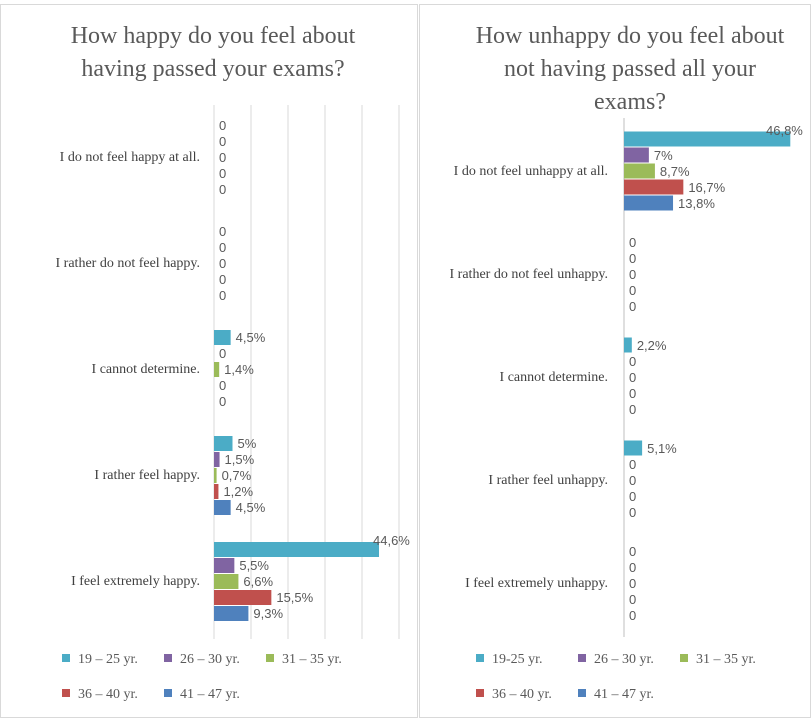  I want to click on value-label: 0,7%, so click(236, 475).